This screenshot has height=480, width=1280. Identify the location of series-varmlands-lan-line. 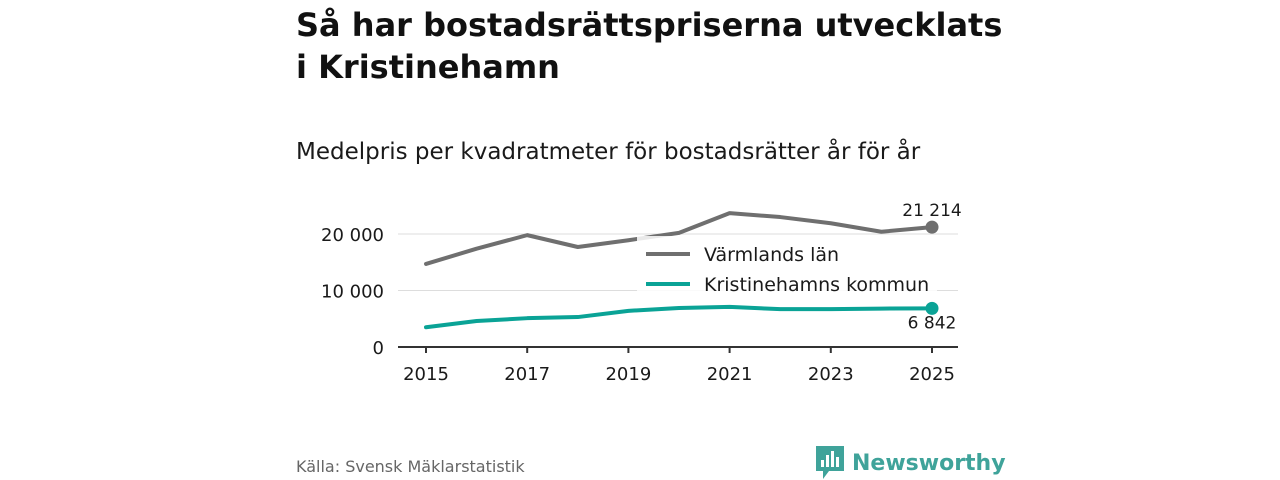
(679, 238).